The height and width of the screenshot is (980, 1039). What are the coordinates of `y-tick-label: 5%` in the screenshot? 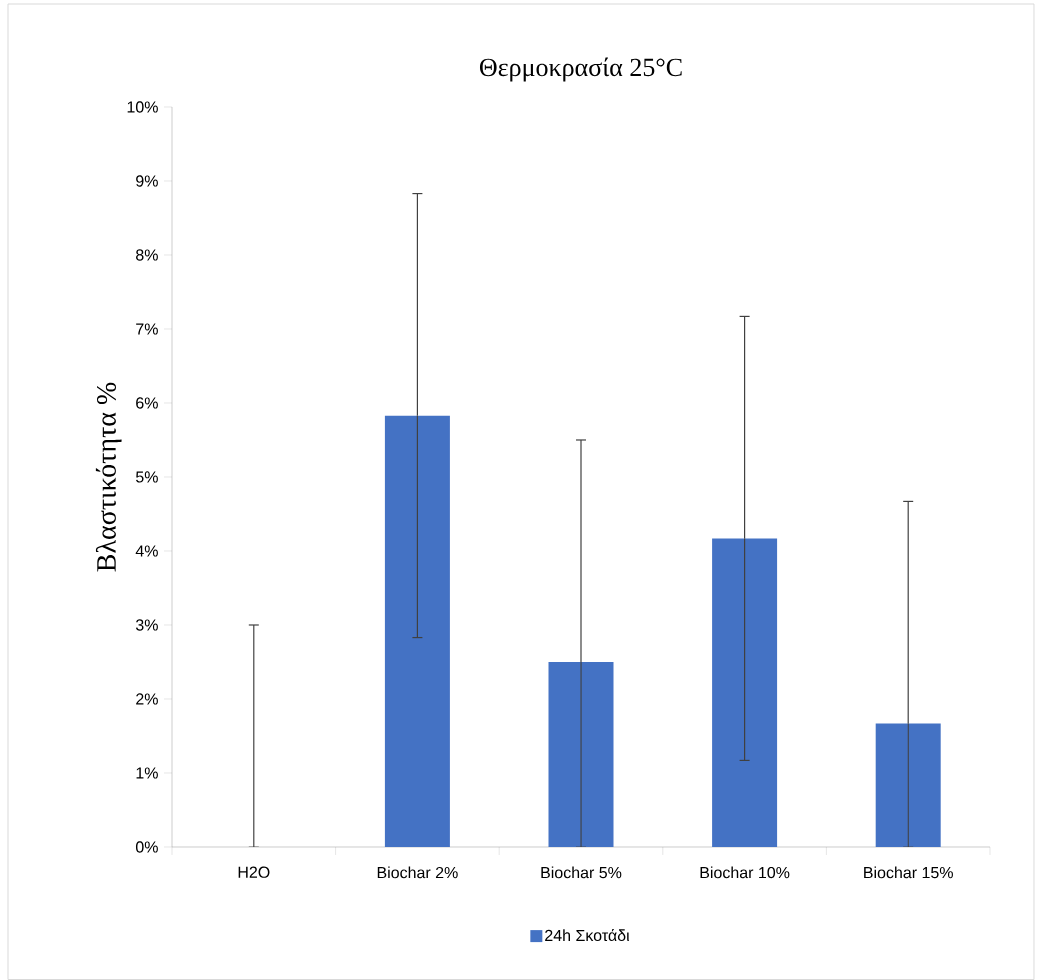 It's located at (146, 477).